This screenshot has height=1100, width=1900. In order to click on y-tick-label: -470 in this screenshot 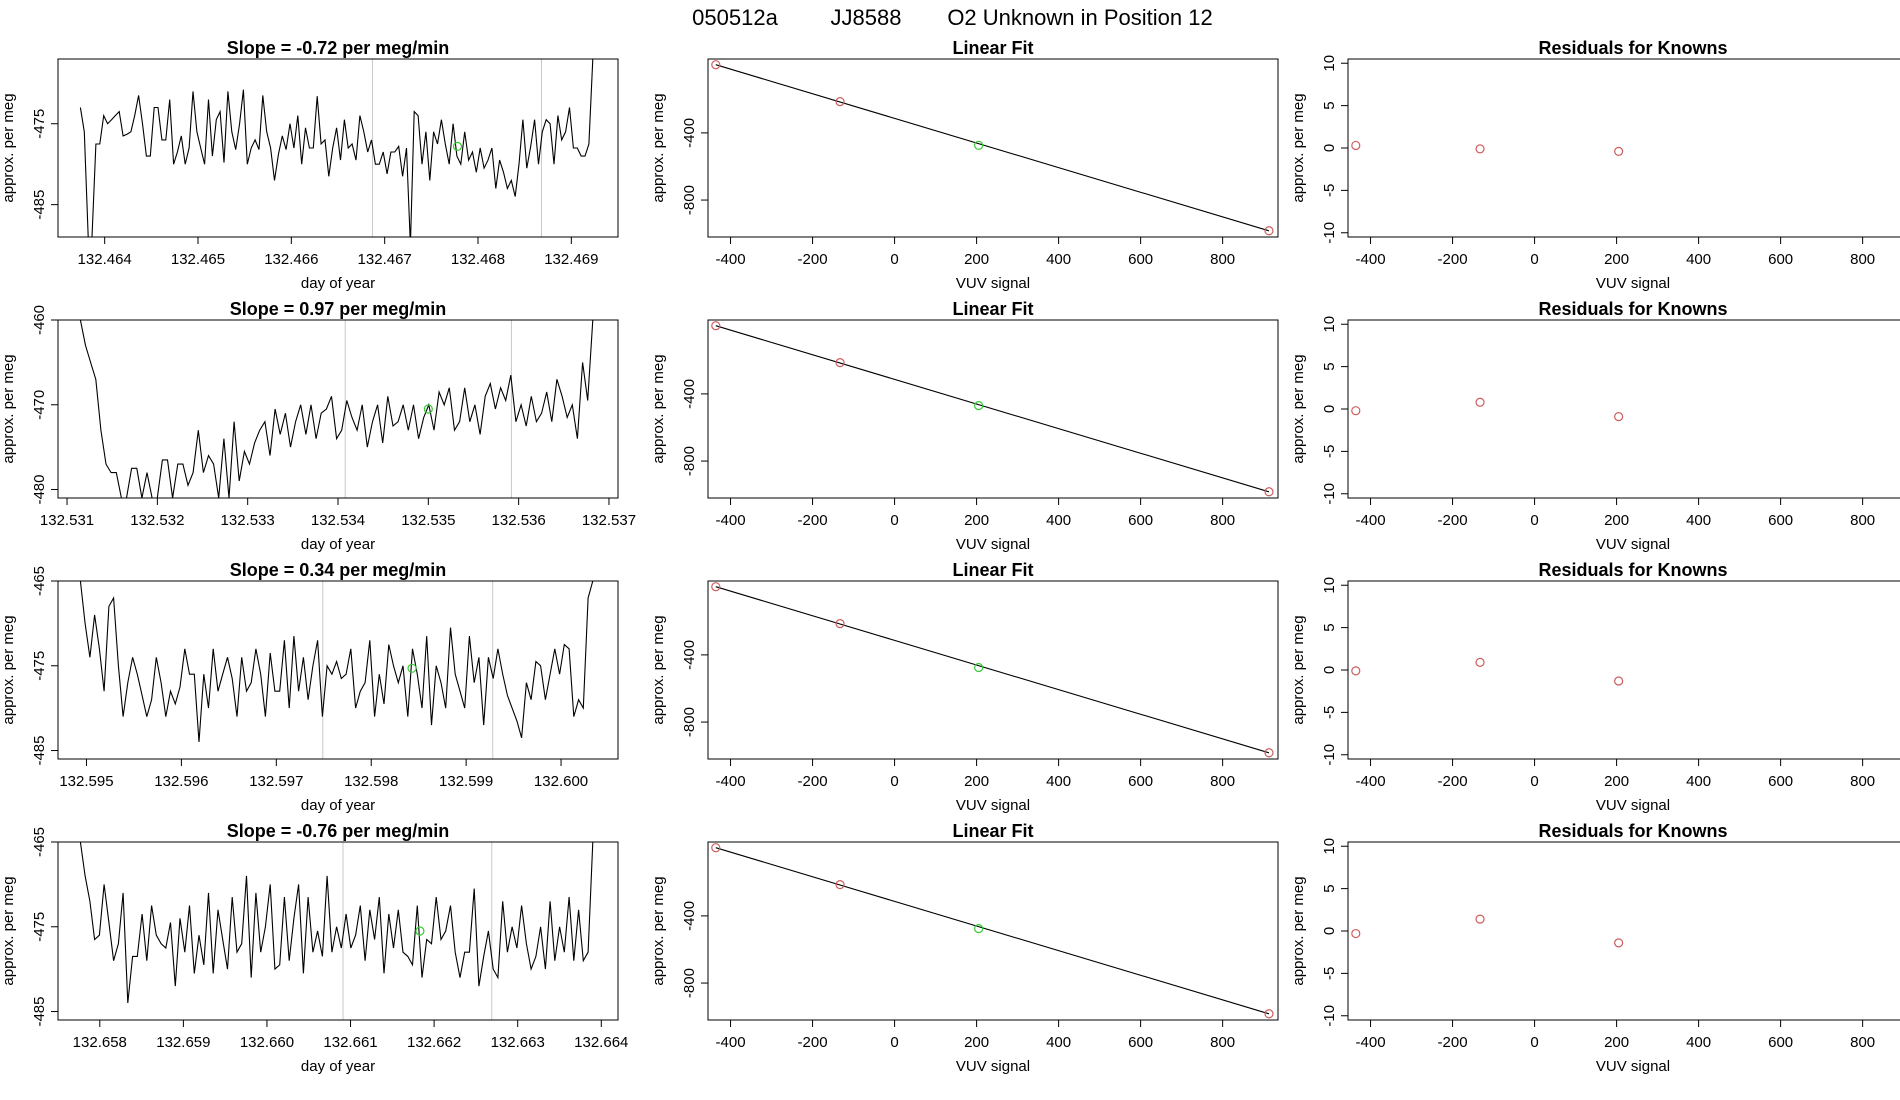, I will do `click(39, 405)`.